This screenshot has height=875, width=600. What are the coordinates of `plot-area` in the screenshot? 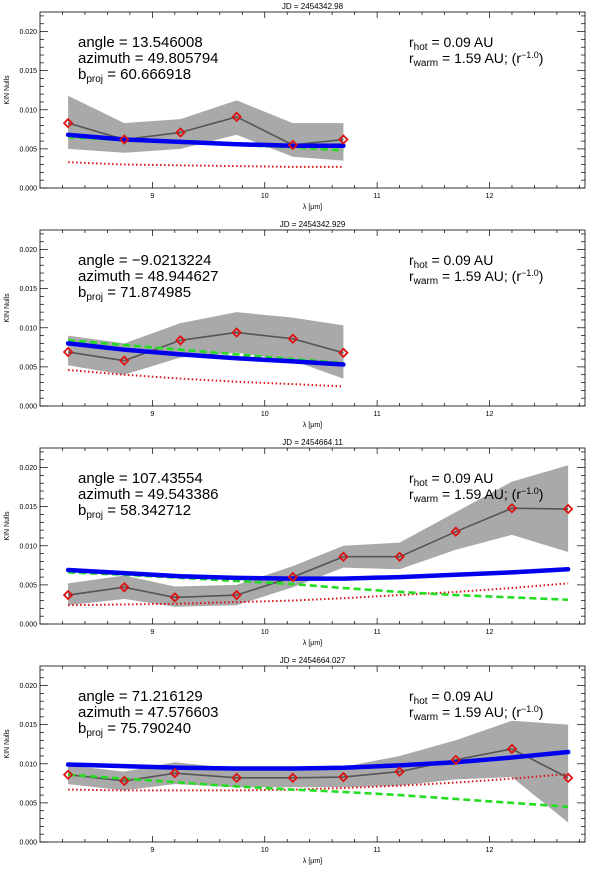 It's located at (318, 771).